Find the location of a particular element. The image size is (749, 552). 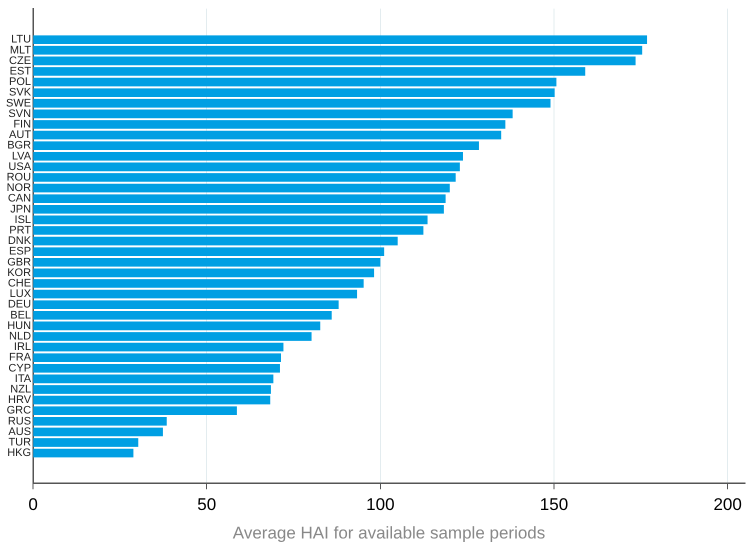

y-tick-label: SWE is located at coordinates (19, 103).